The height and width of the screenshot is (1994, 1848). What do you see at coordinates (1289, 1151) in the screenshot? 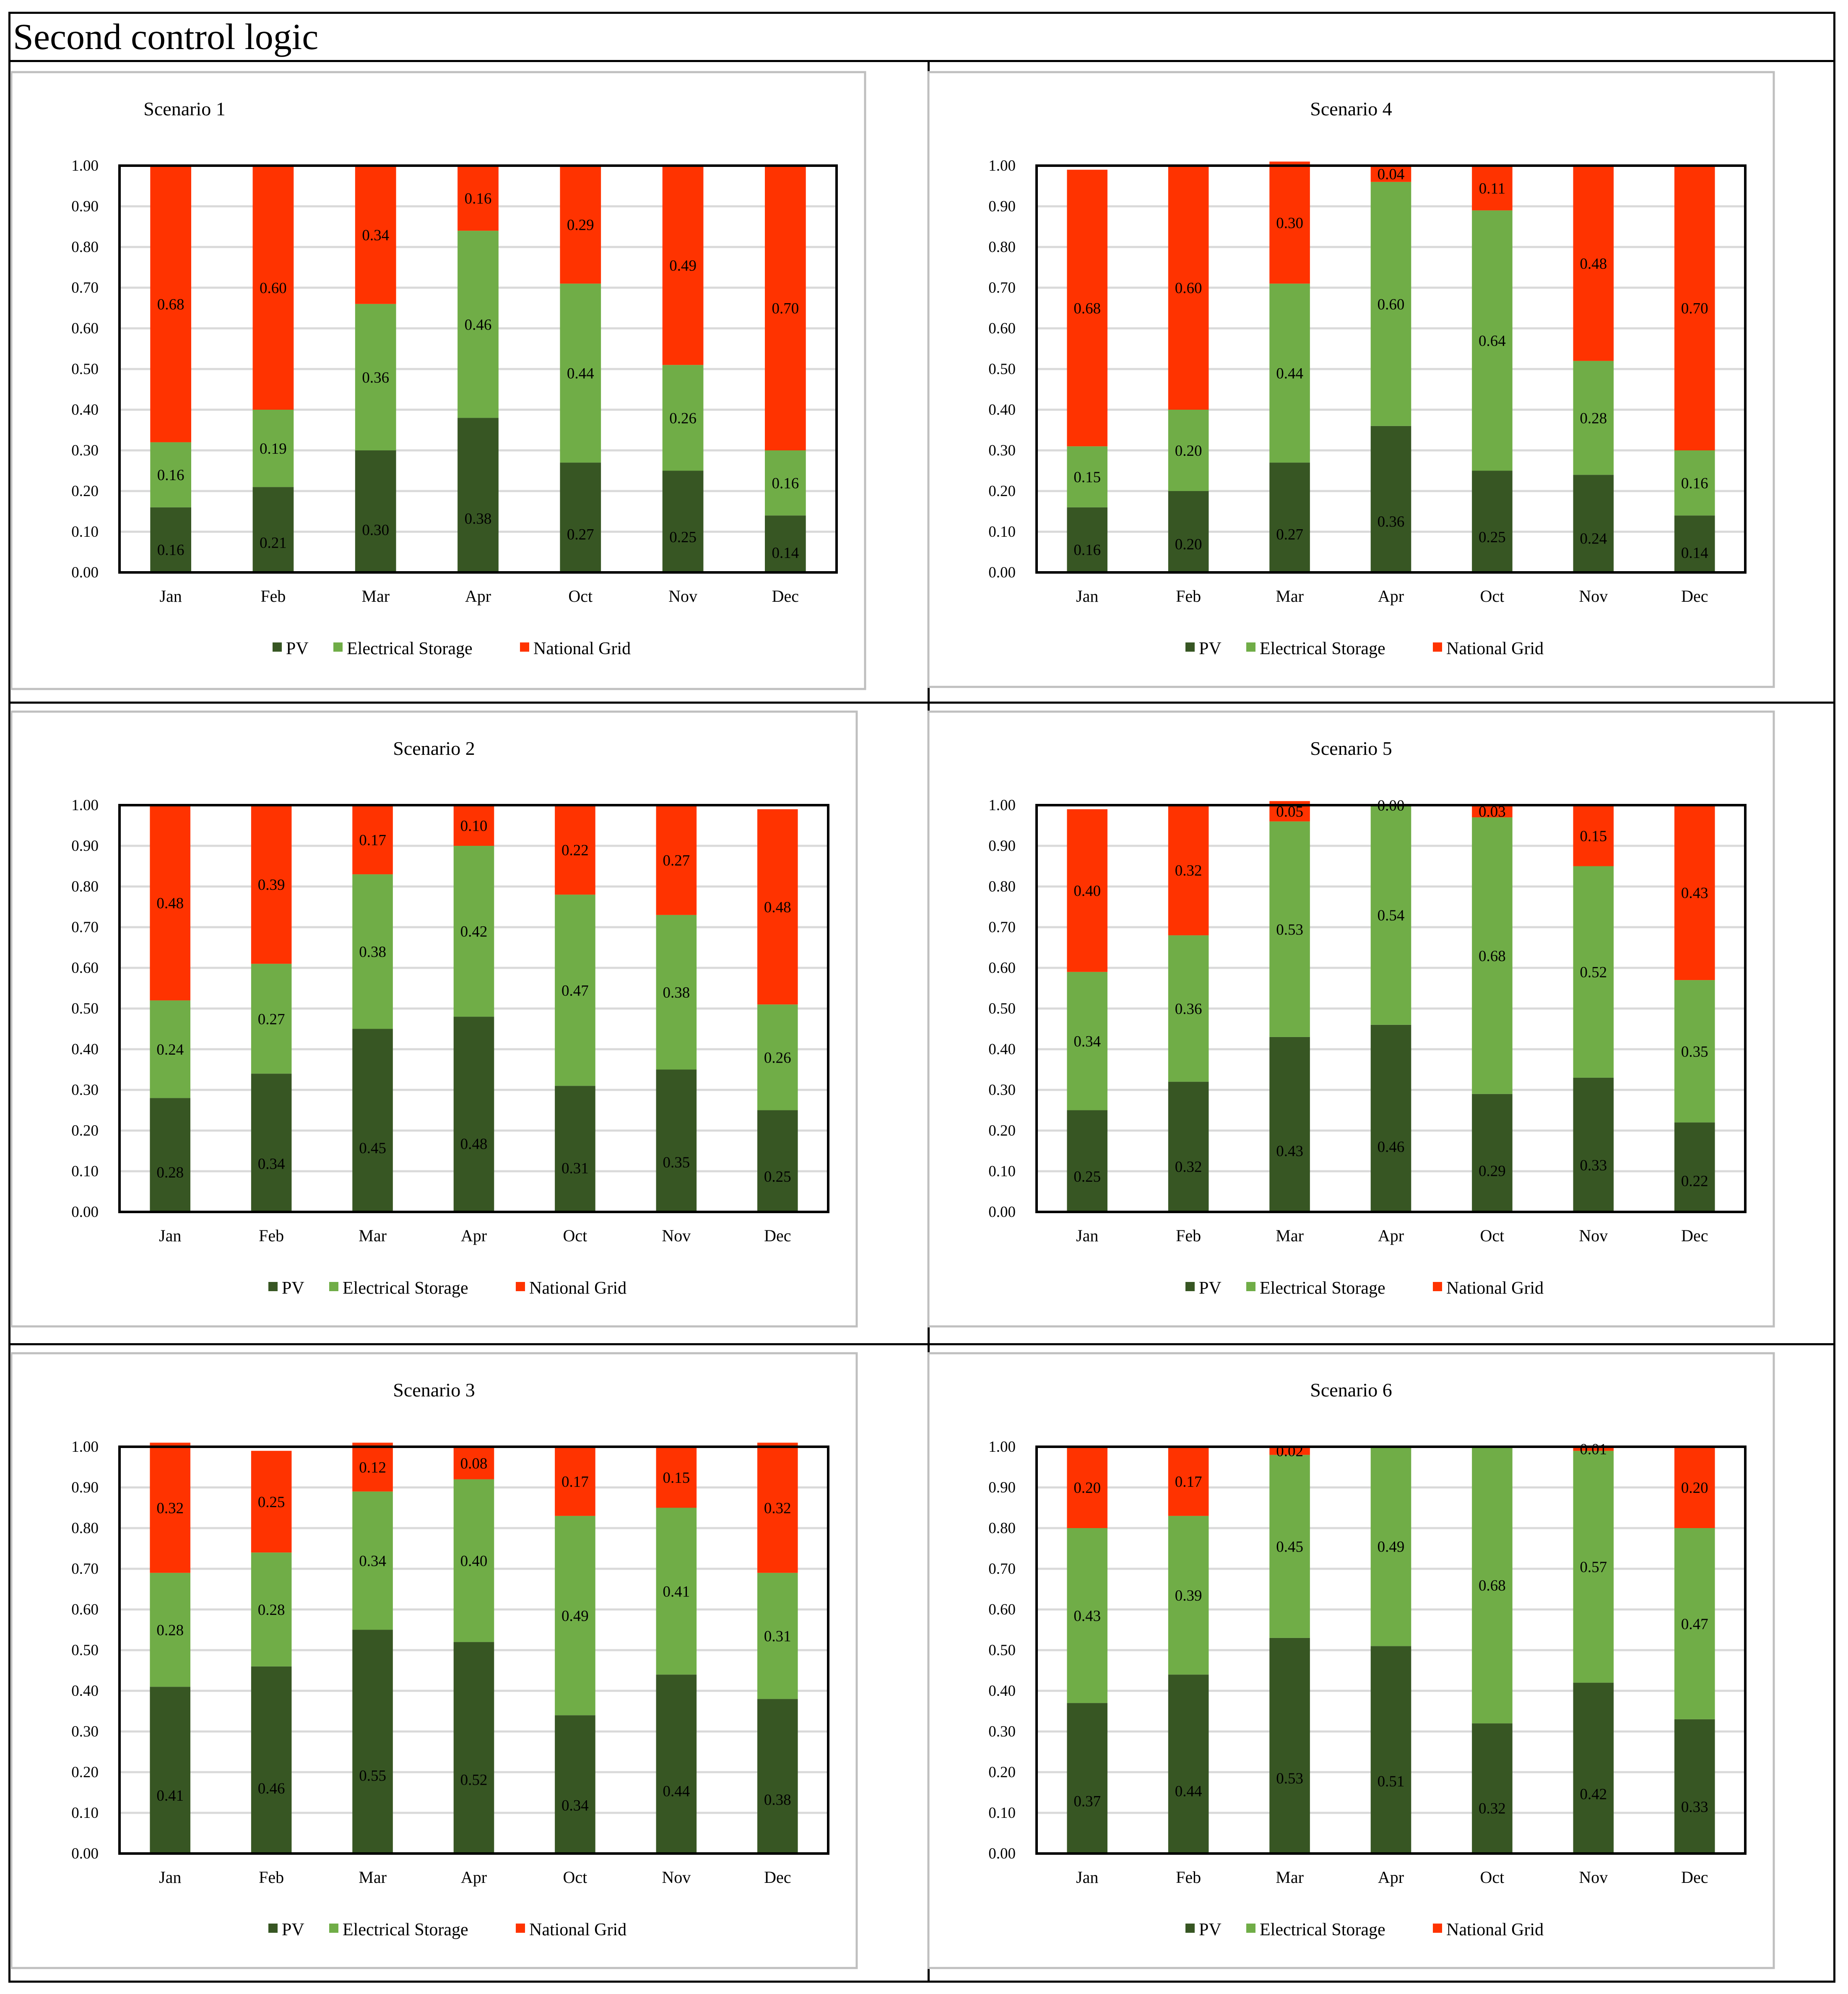
I see `data-label: 0.43` at bounding box center [1289, 1151].